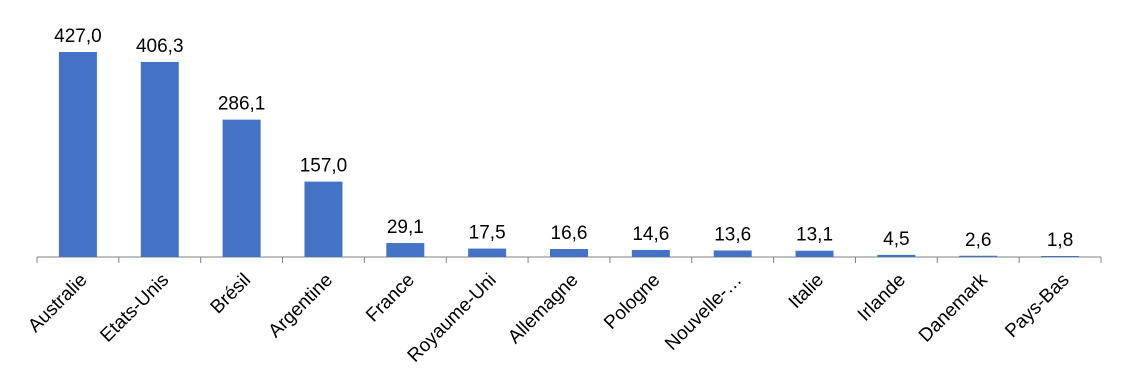 This screenshot has width=1121, height=385. I want to click on data-label: 13,6, so click(732, 234).